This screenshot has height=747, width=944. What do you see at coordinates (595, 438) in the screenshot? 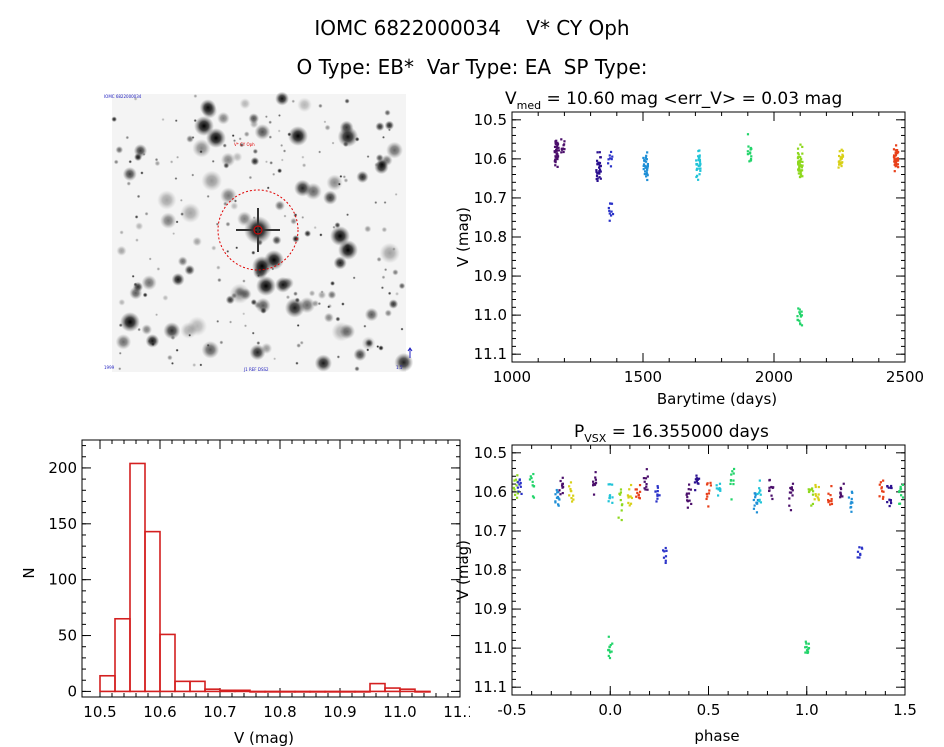
I see `phased-title-sub: VSX` at bounding box center [595, 438].